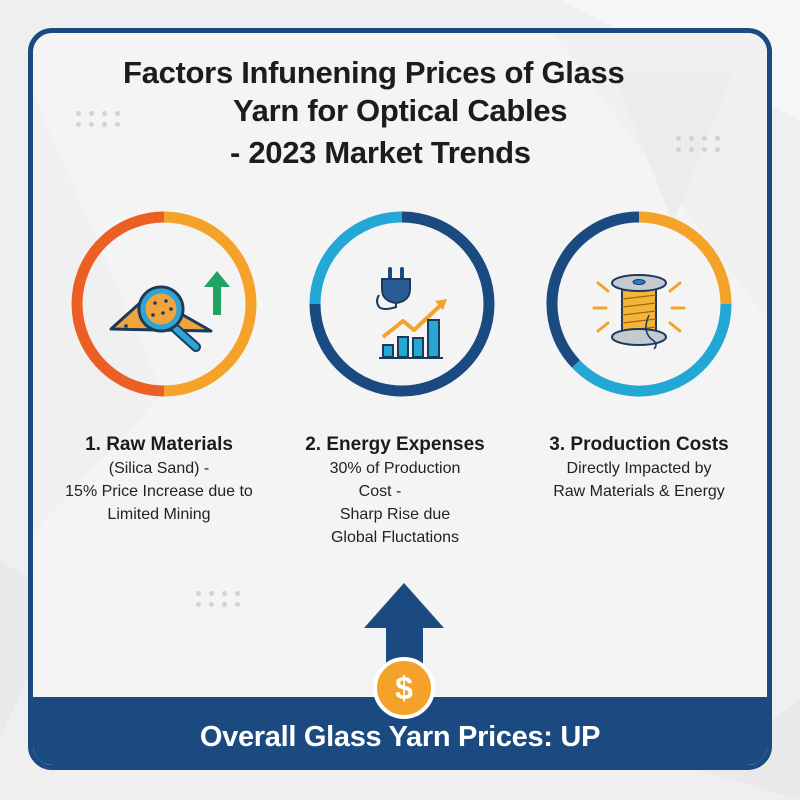  What do you see at coordinates (380, 152) in the screenshot?
I see `title-line-3: - 2023 Market Trends` at bounding box center [380, 152].